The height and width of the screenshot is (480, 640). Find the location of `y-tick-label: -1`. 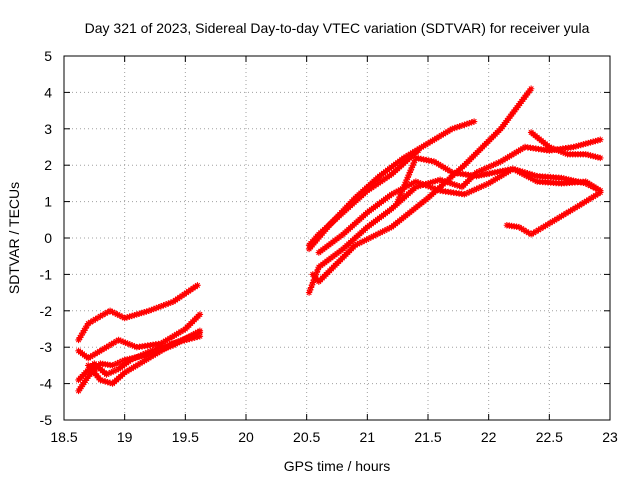

y-tick-label: -1 is located at coordinates (46, 274).